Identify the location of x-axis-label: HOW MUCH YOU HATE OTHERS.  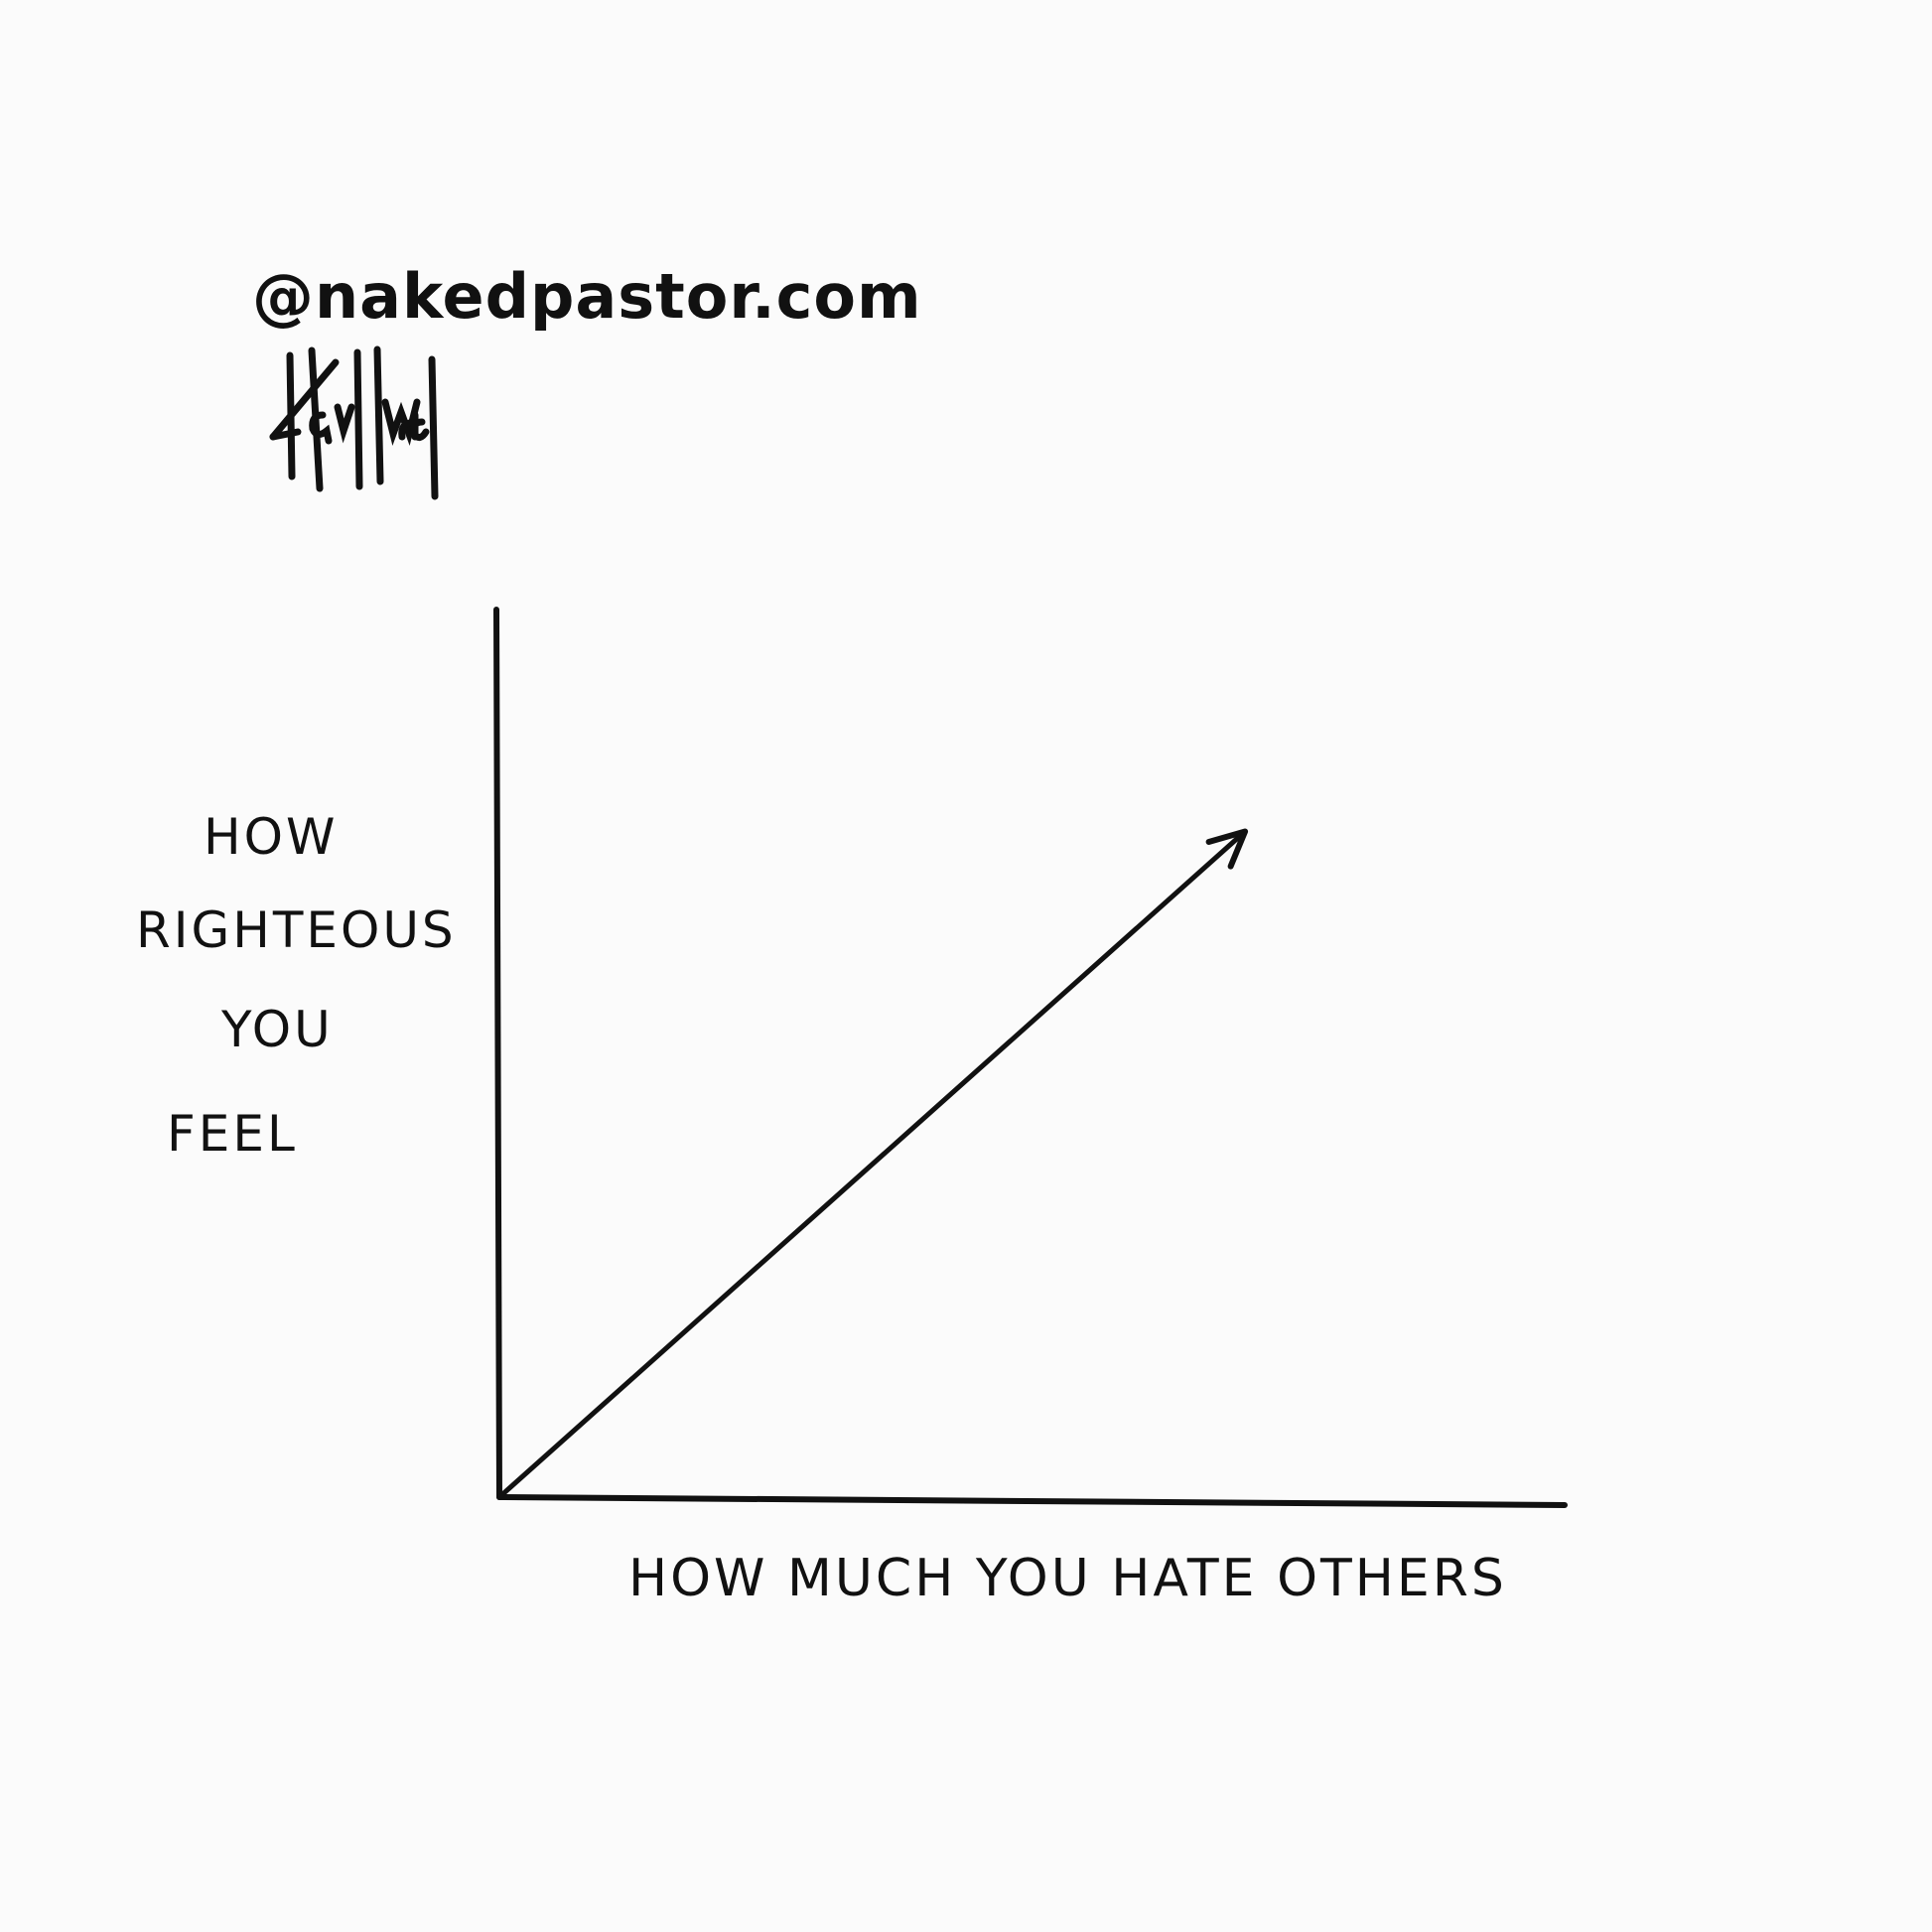
(1067, 1579).